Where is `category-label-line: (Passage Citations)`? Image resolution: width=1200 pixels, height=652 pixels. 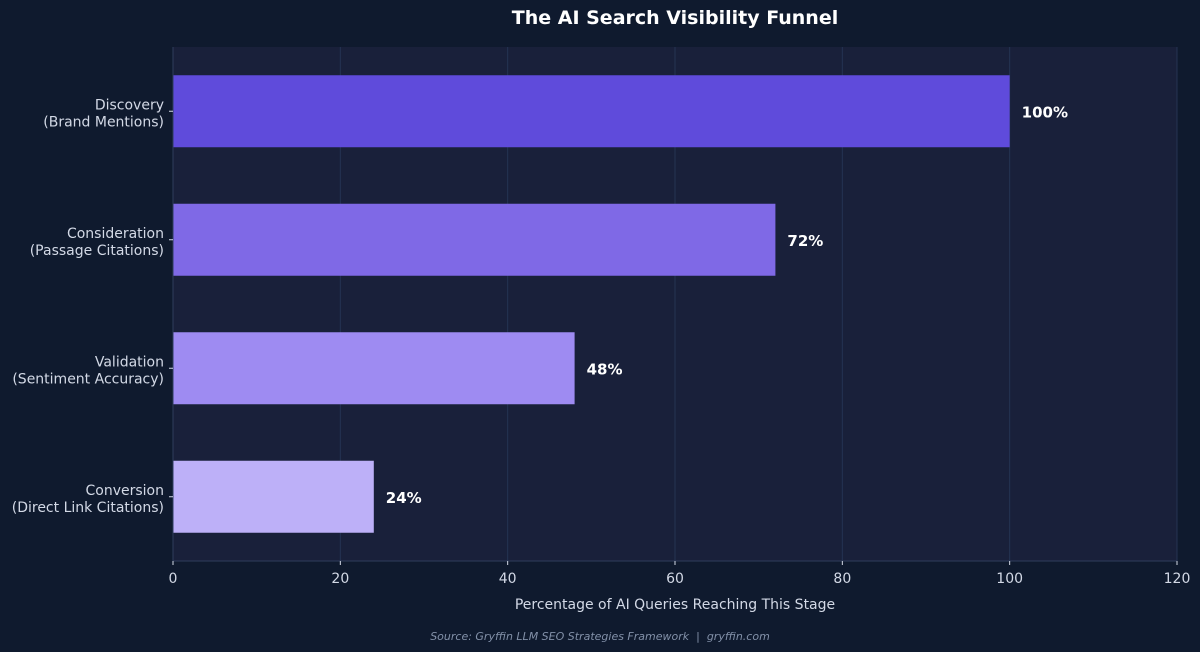
category-label-line: (Passage Citations) is located at coordinates (97, 251).